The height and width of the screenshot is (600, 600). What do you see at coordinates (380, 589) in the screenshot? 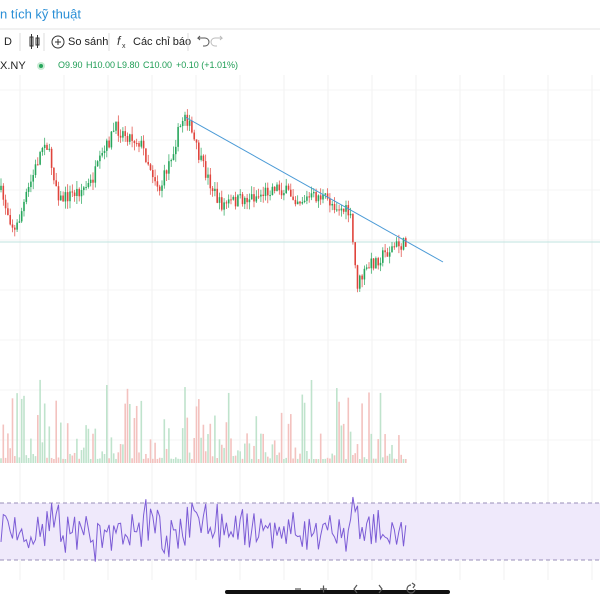
I see `scroll-right` at bounding box center [380, 589].